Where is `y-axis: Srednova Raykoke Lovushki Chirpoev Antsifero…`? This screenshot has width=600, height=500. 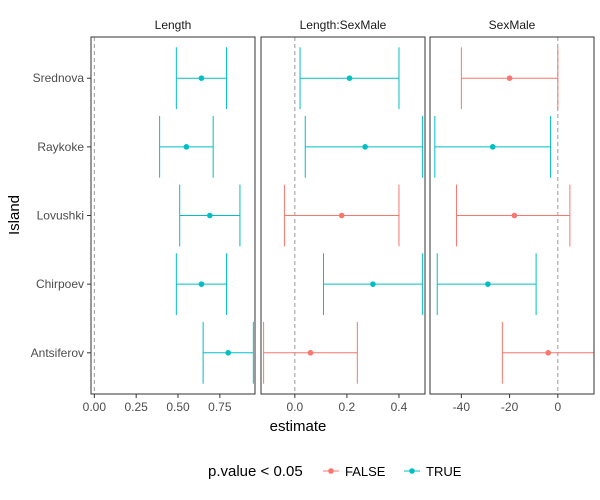 y-axis: Srednova Raykoke Lovushki Chirpoev Antsifero… is located at coordinates (61, 215).